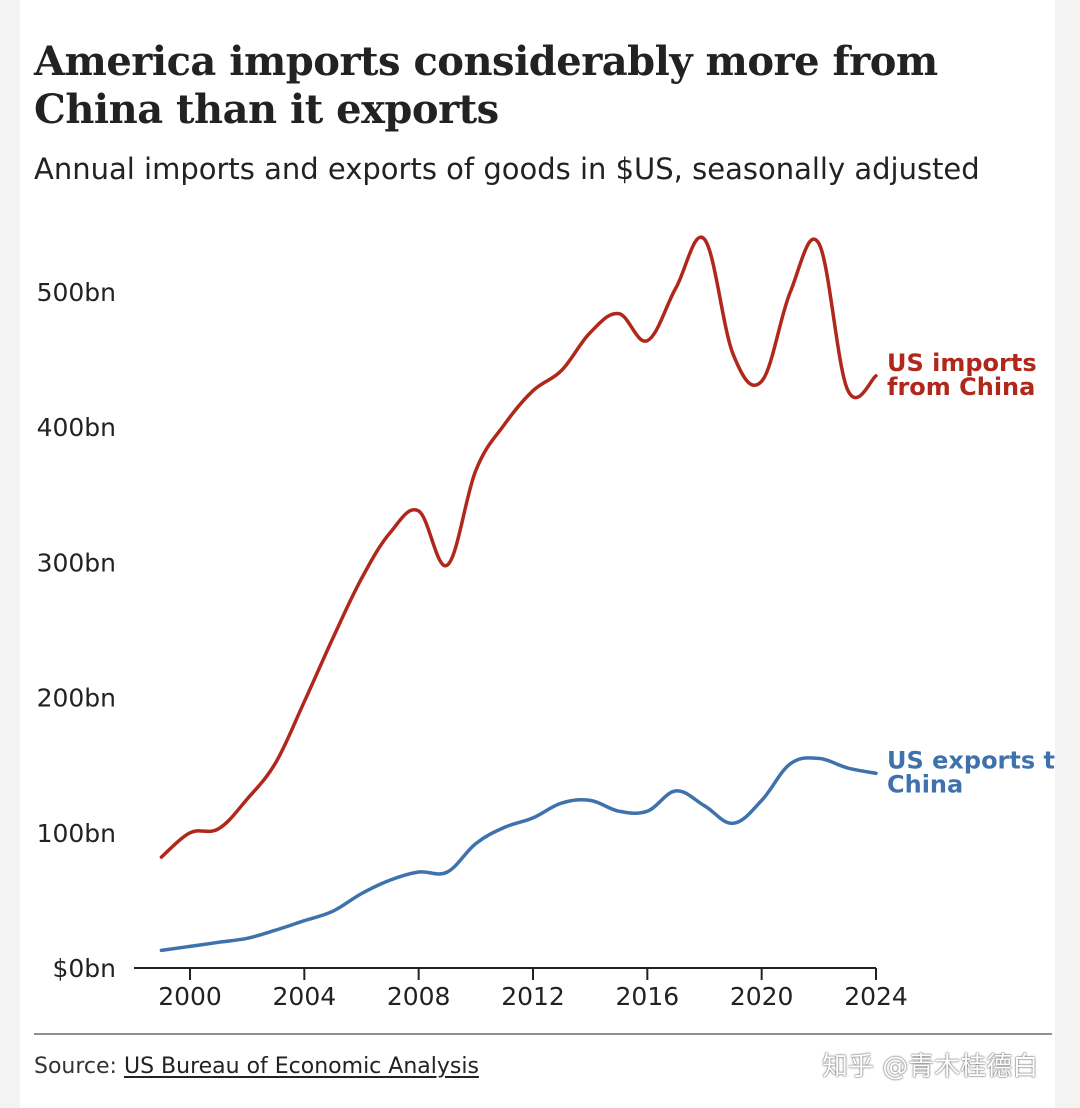 Image resolution: width=1080 pixels, height=1108 pixels. Describe the element at coordinates (76, 698) in the screenshot. I see `y-tick-label: 200bn` at that location.